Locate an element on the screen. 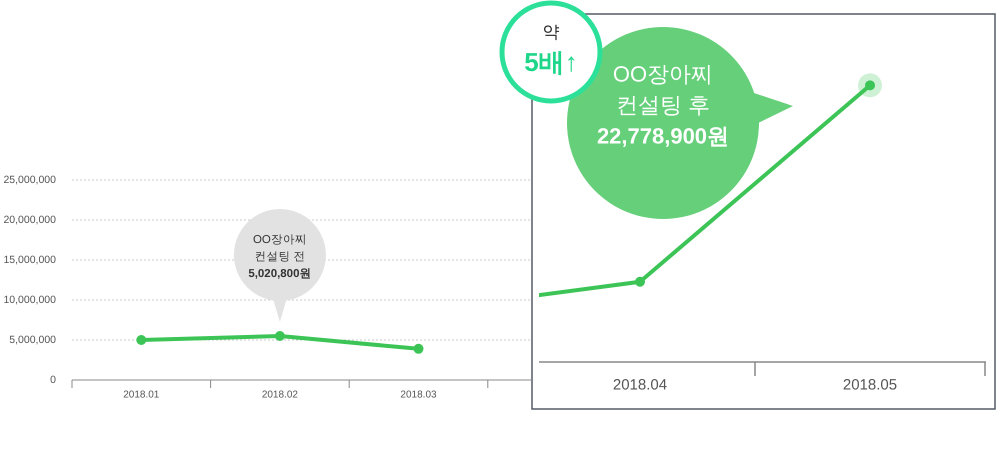 This screenshot has width=1000, height=451. callout: OO장아찌 컨설팅 전 5,020,800원 is located at coordinates (280, 265).